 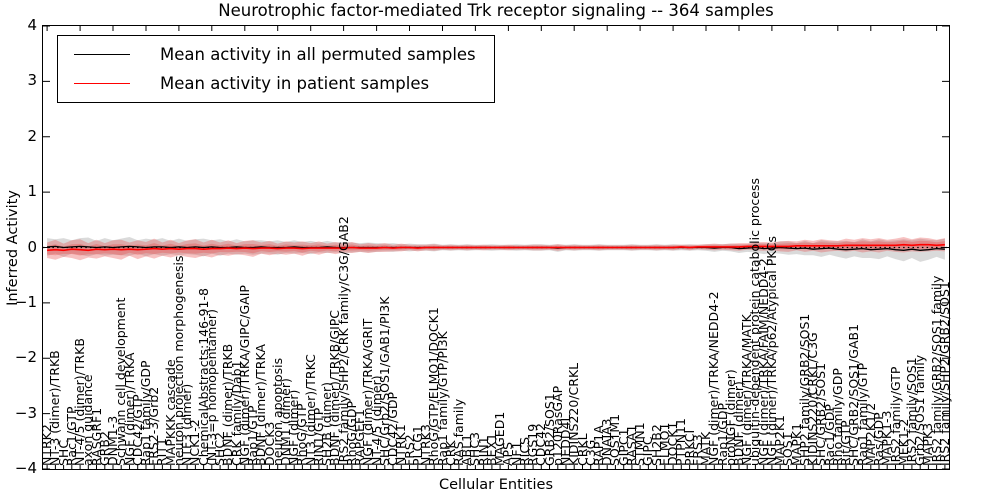 I want to click on y-tick-label: −2, so click(x=25, y=357).